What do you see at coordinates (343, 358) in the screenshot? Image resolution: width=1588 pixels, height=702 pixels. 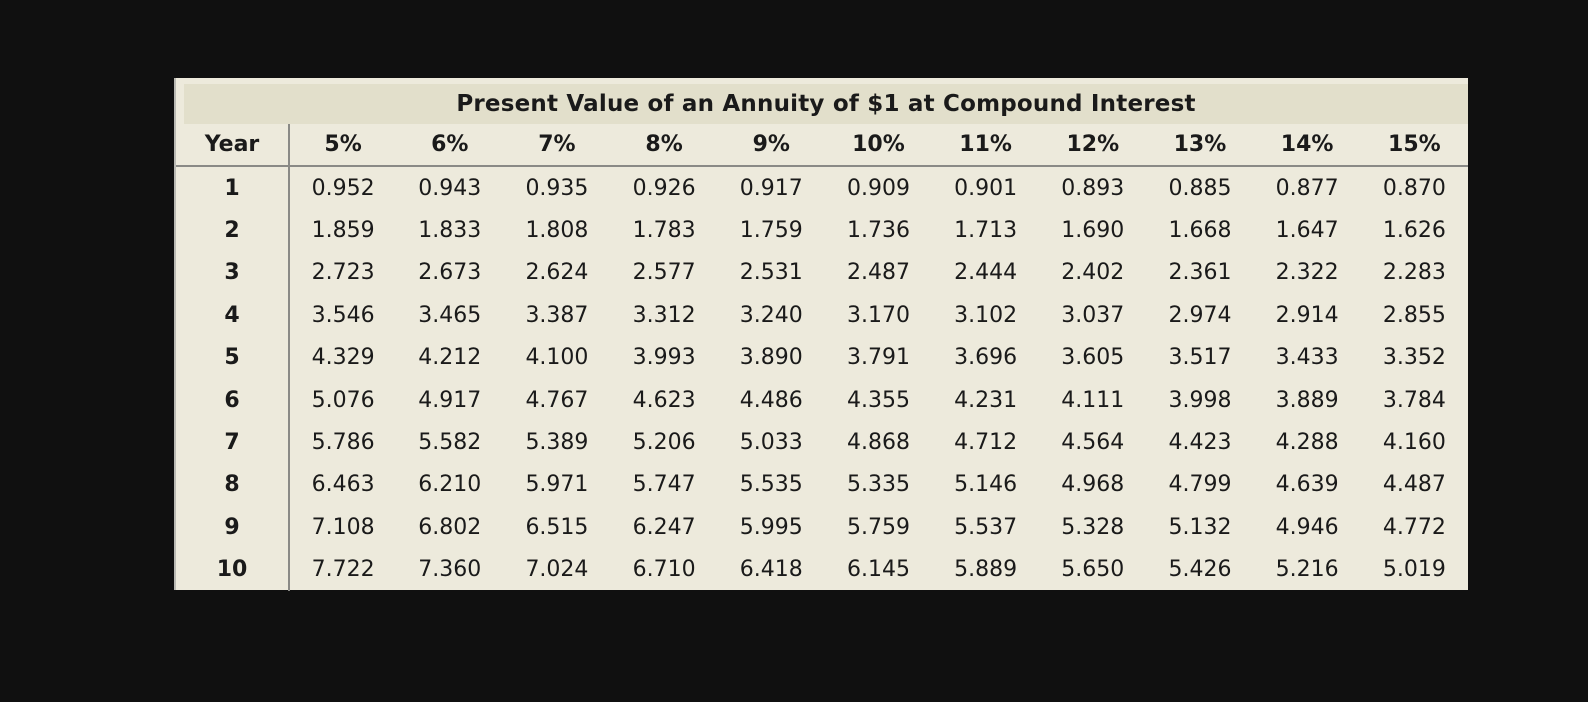 I see `value-cell: 4.329` at bounding box center [343, 358].